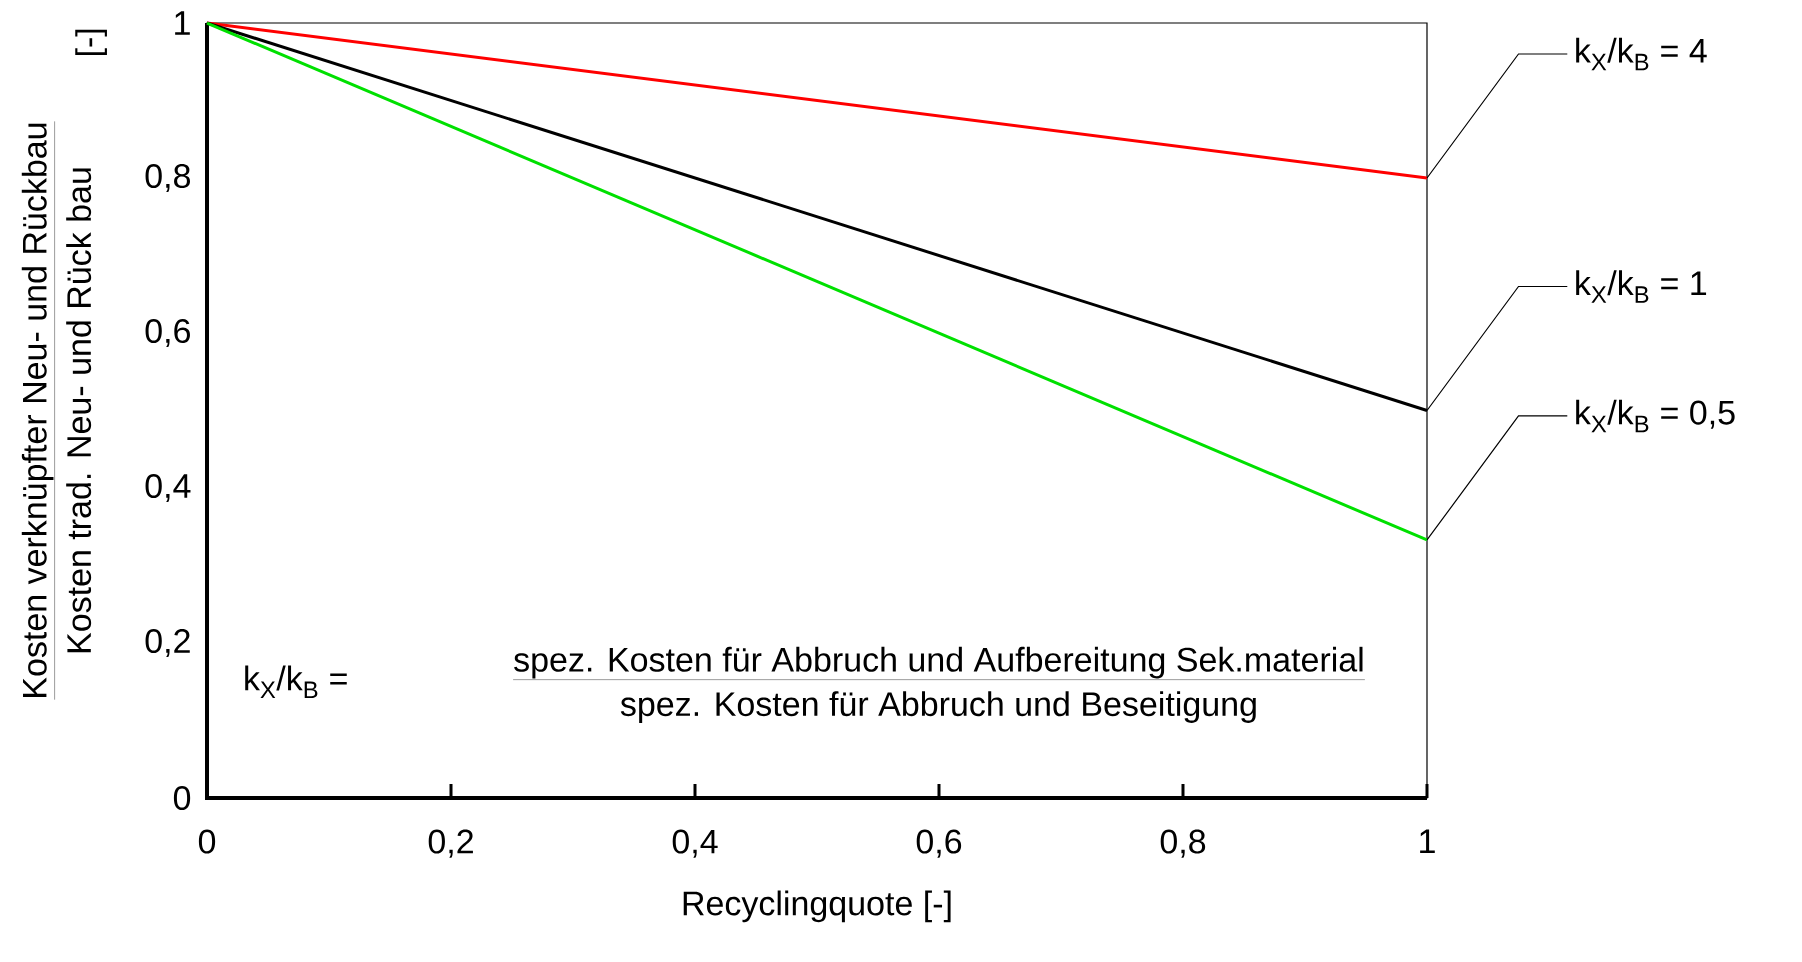 Image resolution: width=1802 pixels, height=962 pixels. I want to click on text: Kosten trad. Neu- und Rück bau, so click(79, 410).